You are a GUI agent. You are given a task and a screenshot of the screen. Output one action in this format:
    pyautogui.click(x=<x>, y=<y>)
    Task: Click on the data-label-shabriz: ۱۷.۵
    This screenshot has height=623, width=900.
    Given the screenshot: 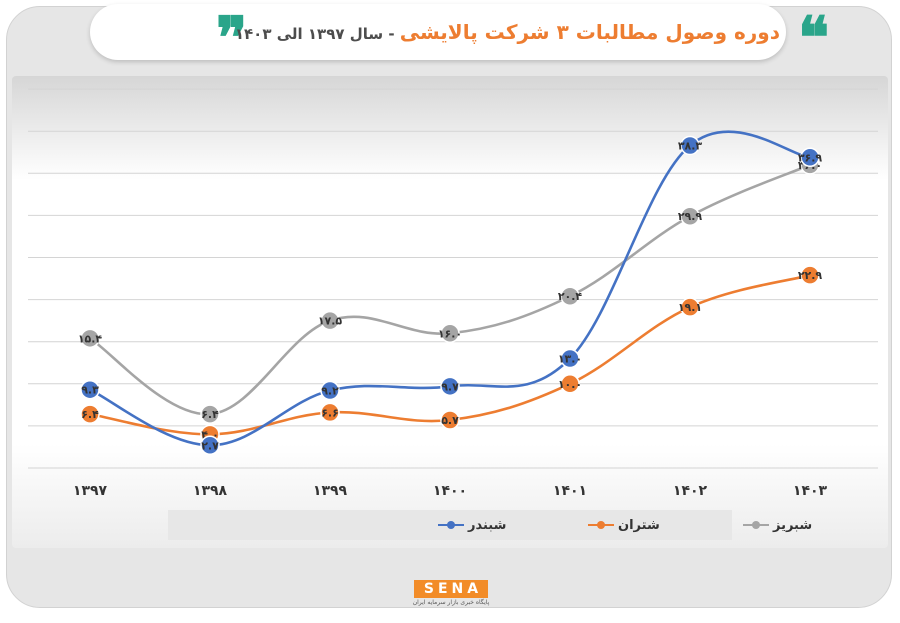 What is the action you would take?
    pyautogui.click(x=330, y=321)
    